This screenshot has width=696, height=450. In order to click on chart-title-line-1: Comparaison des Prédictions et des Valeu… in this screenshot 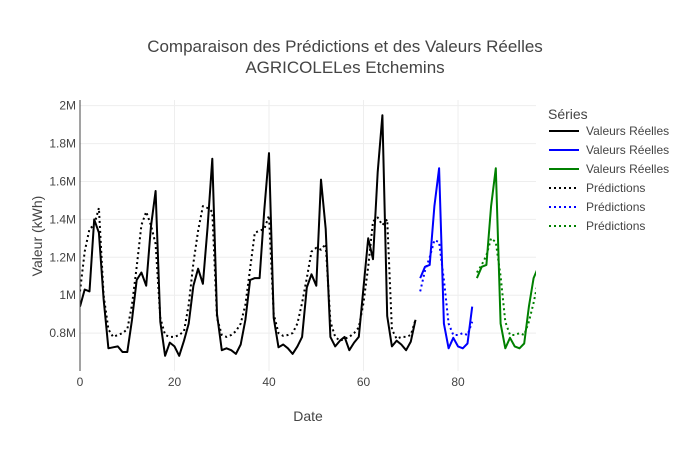, I will do `click(345, 46)`.